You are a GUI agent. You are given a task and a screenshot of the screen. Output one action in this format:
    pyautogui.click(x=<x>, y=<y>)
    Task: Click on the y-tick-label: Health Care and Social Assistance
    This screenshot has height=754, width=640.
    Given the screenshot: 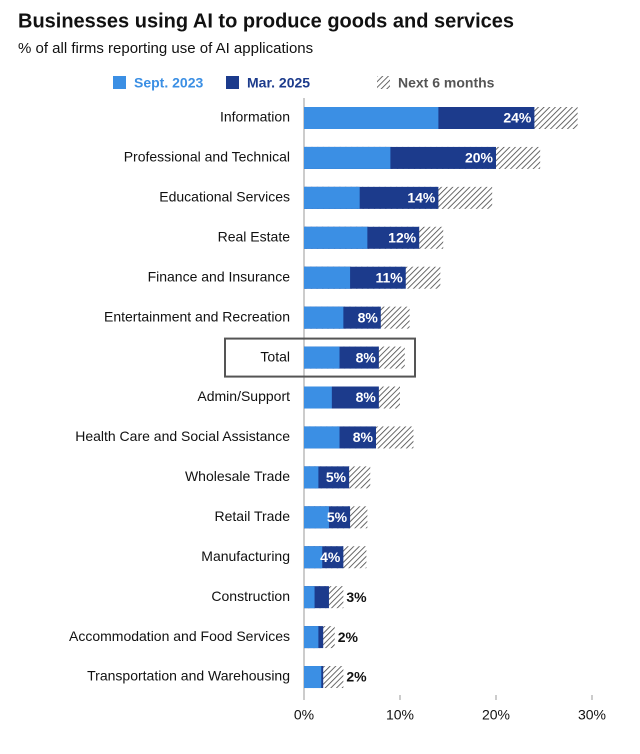 What is the action you would take?
    pyautogui.click(x=182, y=436)
    